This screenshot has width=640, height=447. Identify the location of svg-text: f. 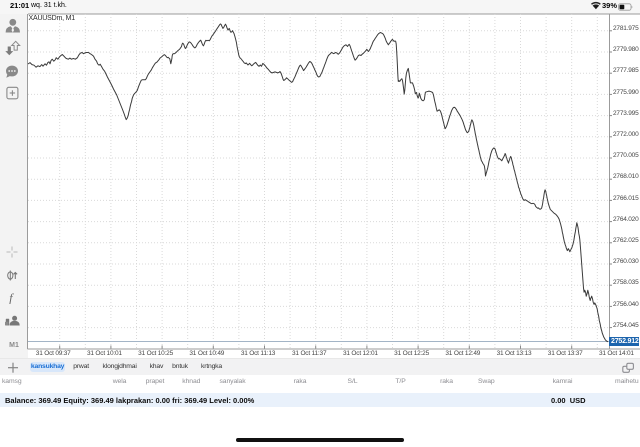
(11, 298).